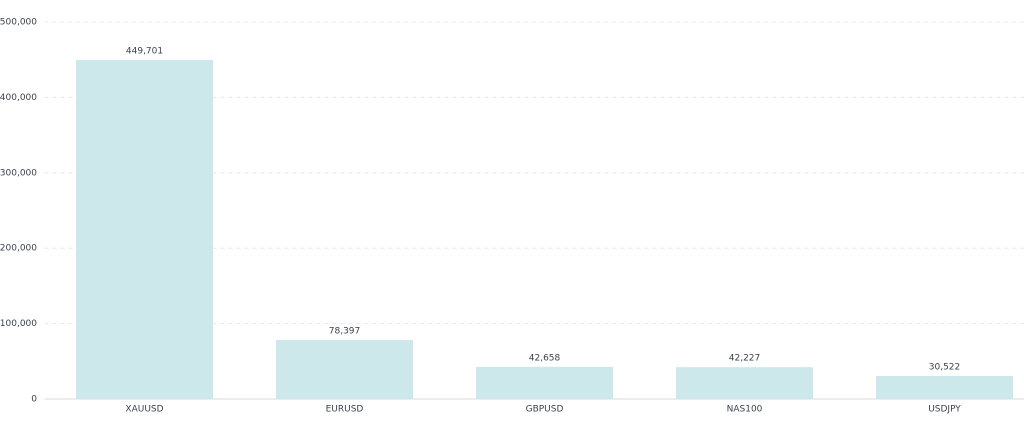 This screenshot has width=1024, height=421. Describe the element at coordinates (18, 249) in the screenshot. I see `y-tick-label: 200,000` at that location.